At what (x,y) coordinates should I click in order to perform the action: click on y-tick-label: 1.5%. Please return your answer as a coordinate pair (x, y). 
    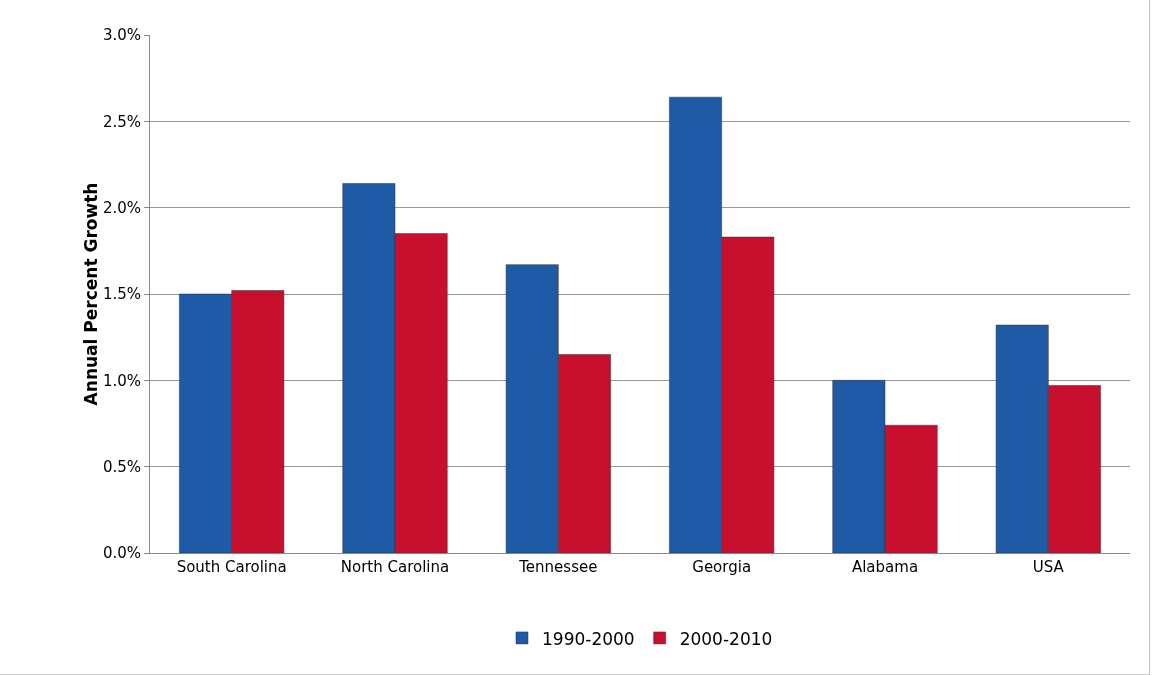
    Looking at the image, I should click on (121, 294).